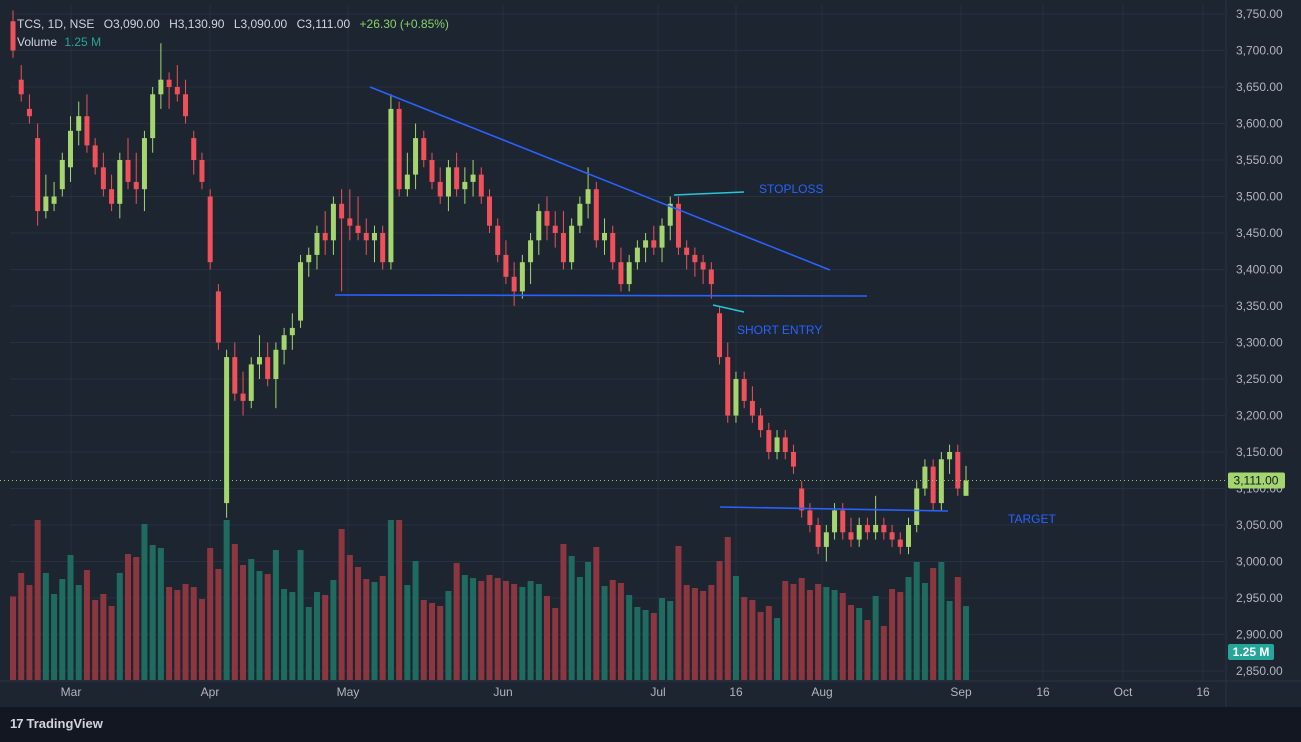 This screenshot has height=742, width=1301. Describe the element at coordinates (56, 24) in the screenshot. I see `symbol-label: TCS, 1D, NSE` at that location.